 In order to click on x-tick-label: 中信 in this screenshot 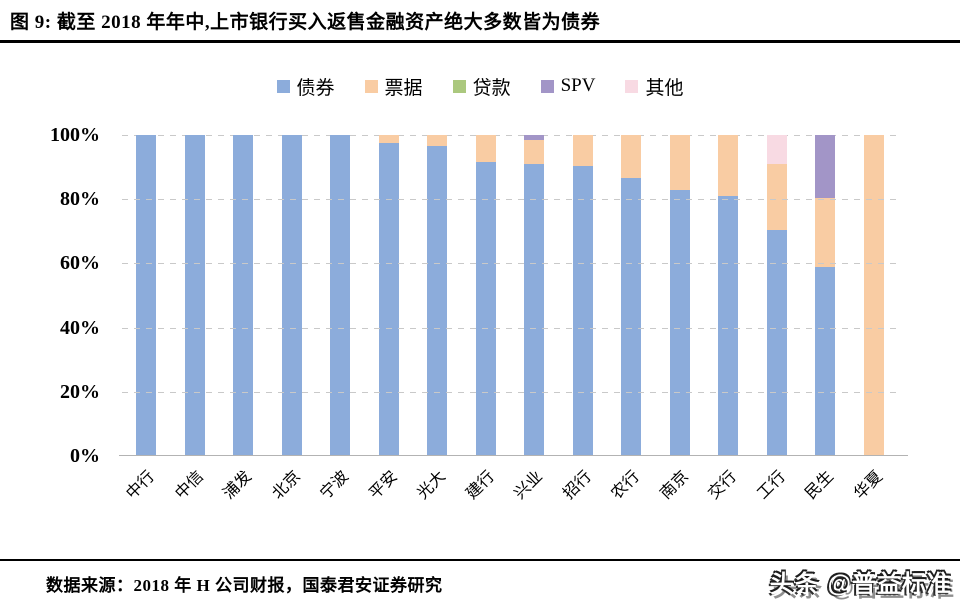, I will do `click(189, 485)`.